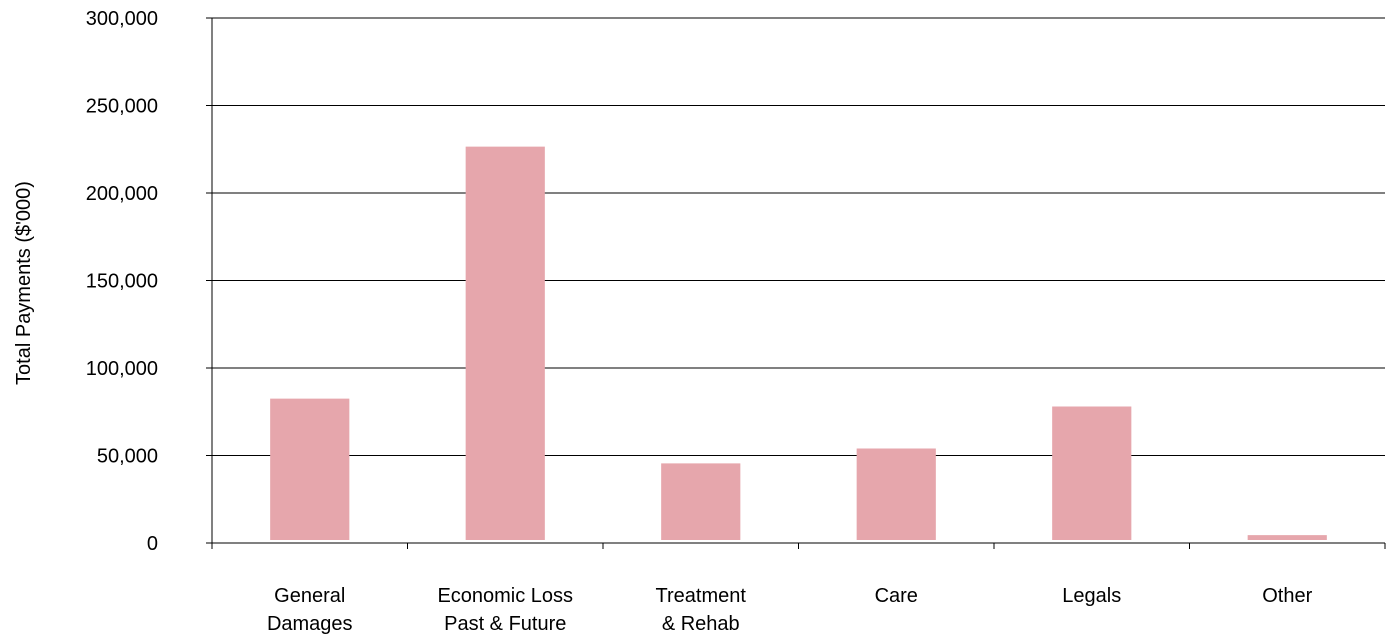  I want to click on y-tick-label: 50,000, so click(127, 457).